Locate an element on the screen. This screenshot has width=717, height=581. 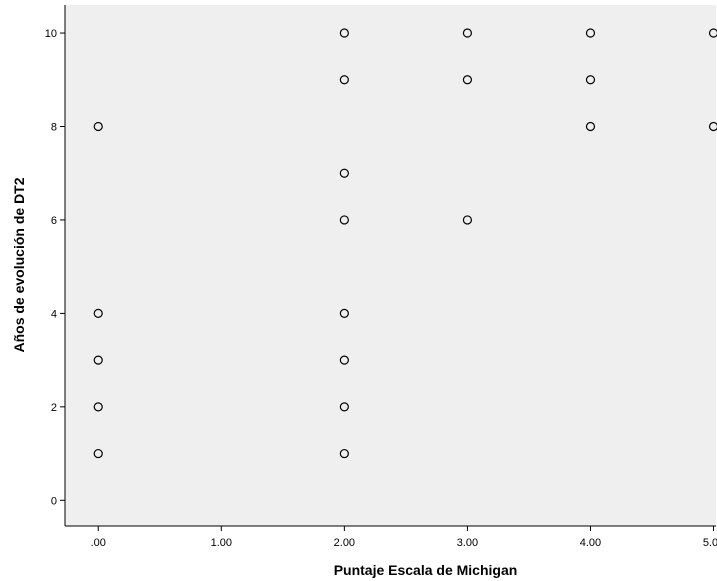
y-axis-title: Años de evolución de DT2 is located at coordinates (19, 264).